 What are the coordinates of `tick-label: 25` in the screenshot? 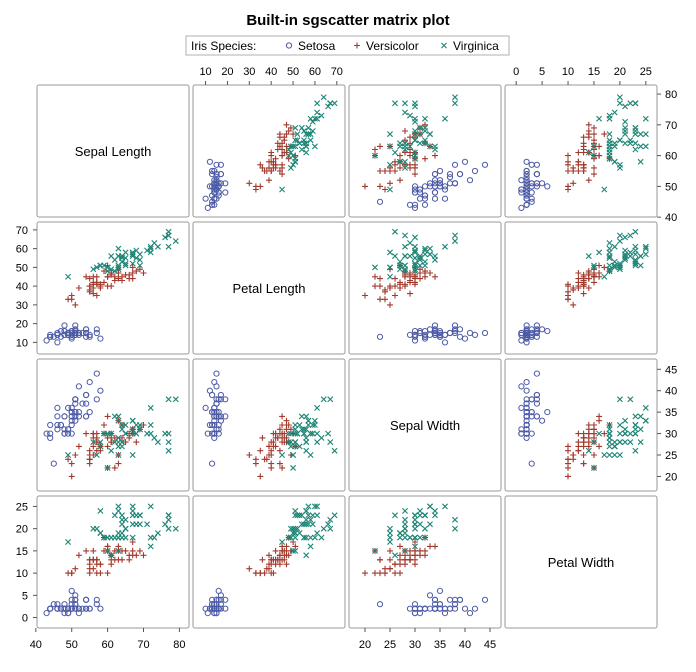 It's located at (671, 456).